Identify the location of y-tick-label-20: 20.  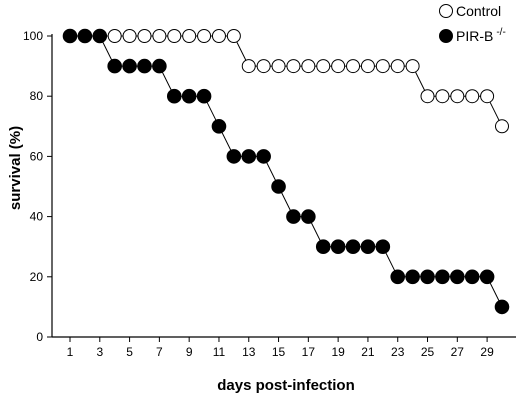
(37, 277).